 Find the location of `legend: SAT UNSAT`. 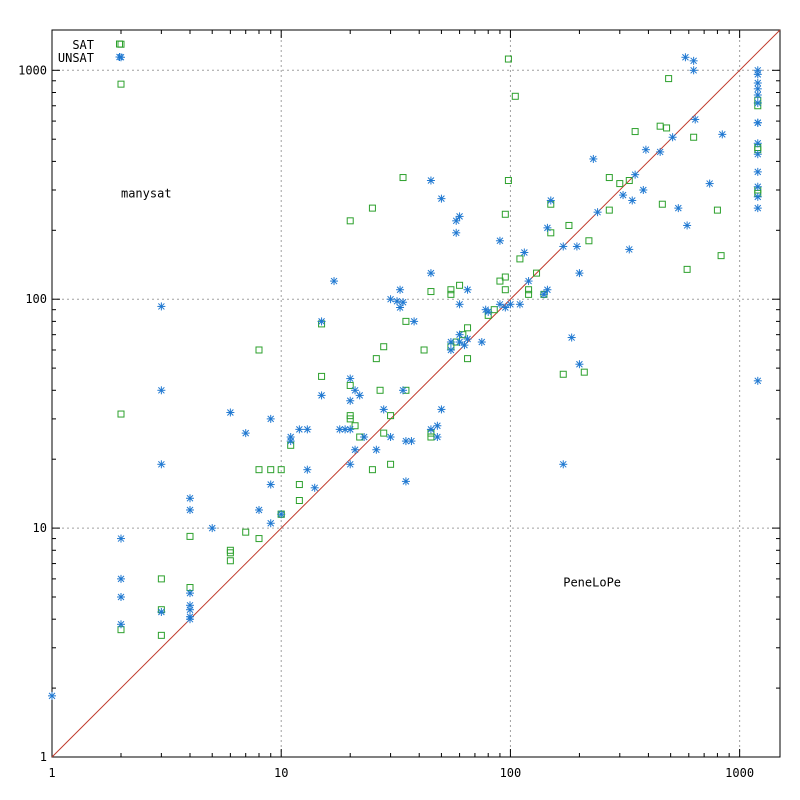

legend: SAT UNSAT is located at coordinates (91, 51).